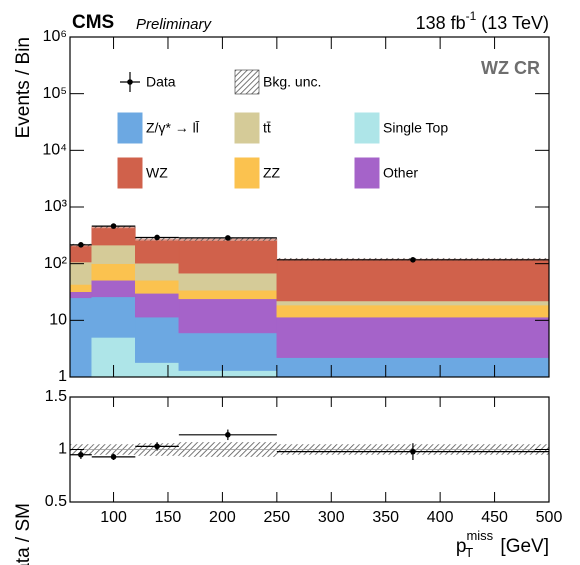 The image size is (580, 565). I want to click on ratio-y-axis-label: Data / SM, so click(23, 534).